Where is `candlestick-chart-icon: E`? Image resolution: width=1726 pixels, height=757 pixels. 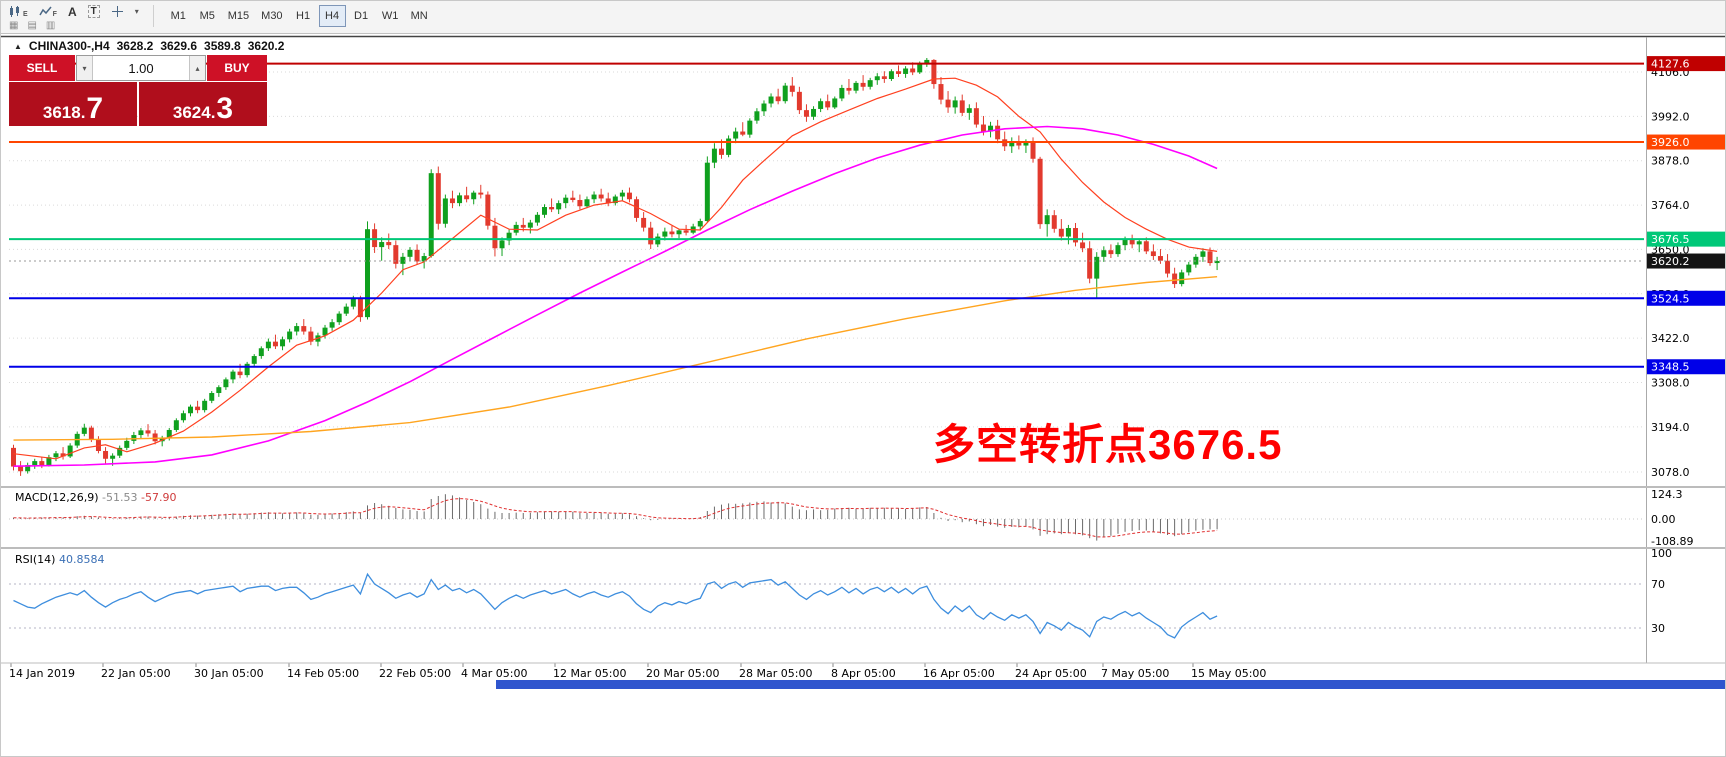 candlestick-chart-icon: E is located at coordinates (18, 11).